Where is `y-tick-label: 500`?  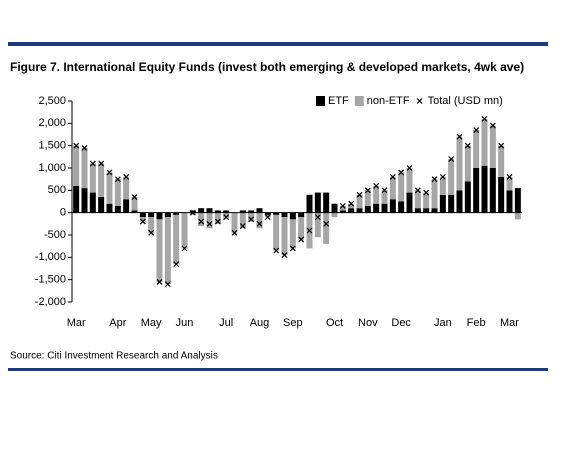 y-tick-label: 500 is located at coordinates (57, 190).